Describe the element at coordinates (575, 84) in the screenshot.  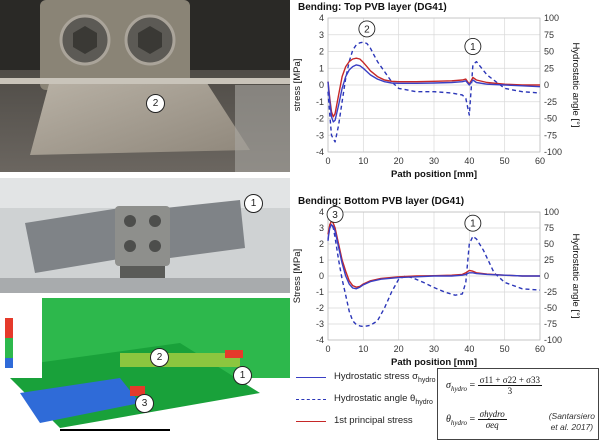
I see `chart-top-y2label: Hydrostatic angle [°]` at that location.